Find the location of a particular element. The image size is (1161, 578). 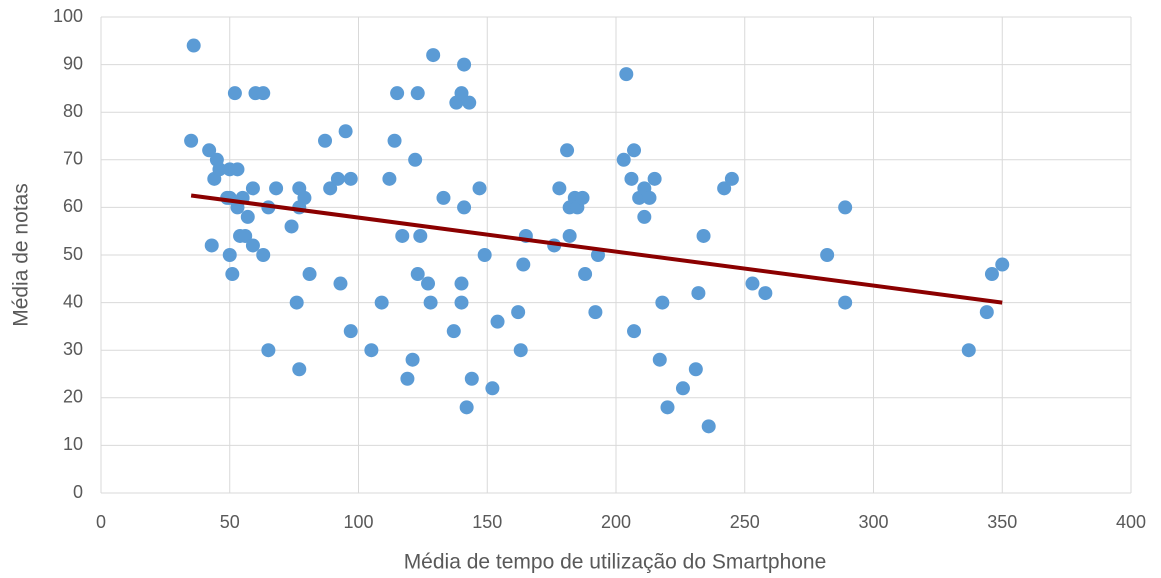

x-tick-label: 250 is located at coordinates (745, 522).